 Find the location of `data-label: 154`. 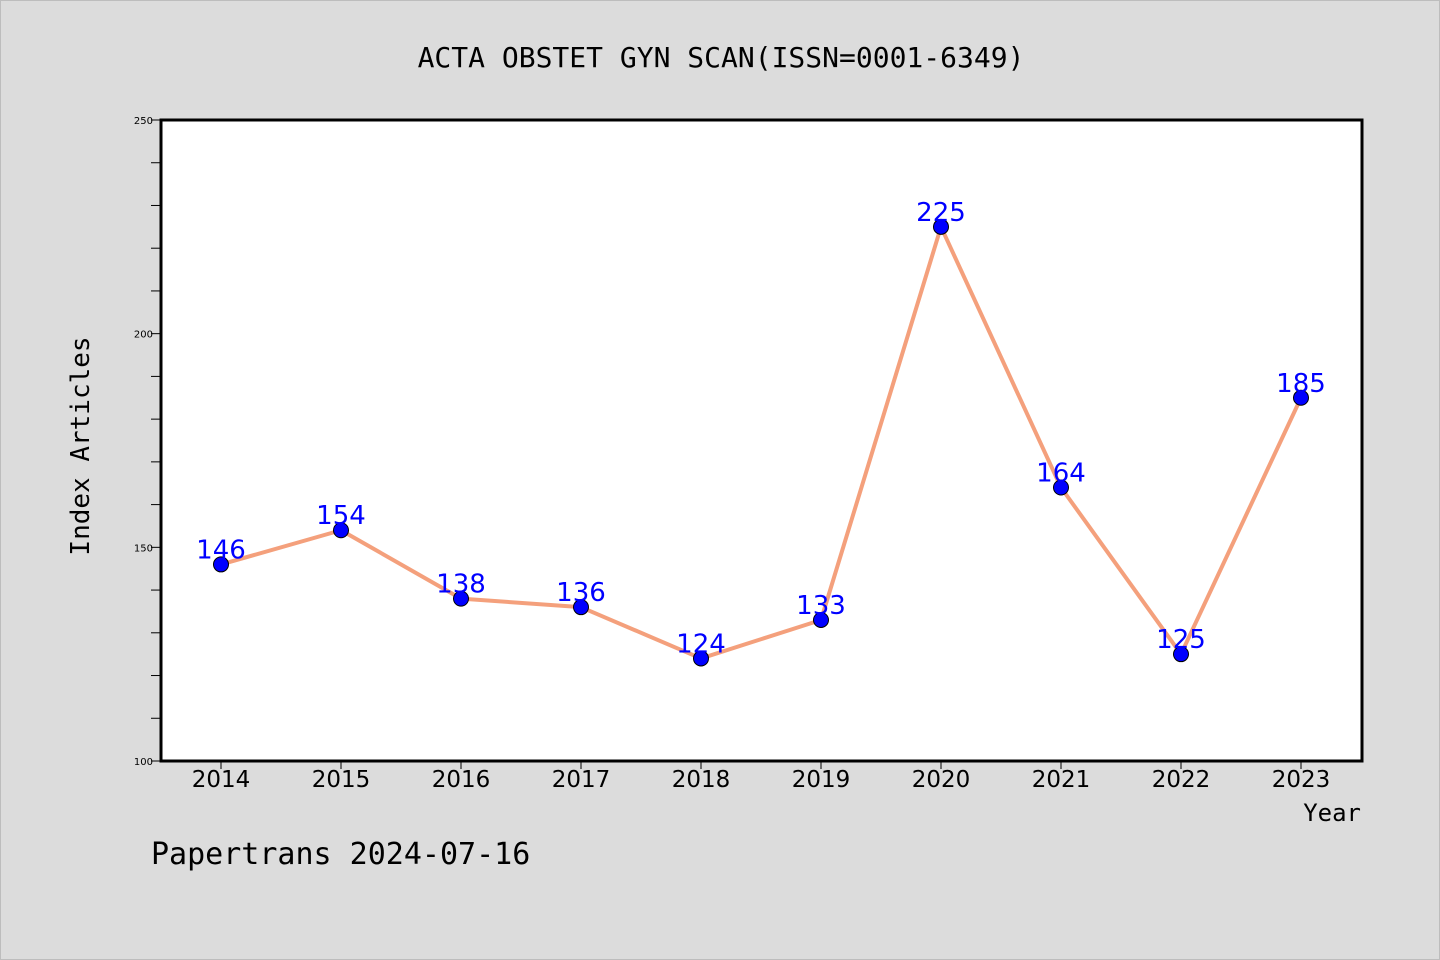

data-label: 154 is located at coordinates (341, 516).